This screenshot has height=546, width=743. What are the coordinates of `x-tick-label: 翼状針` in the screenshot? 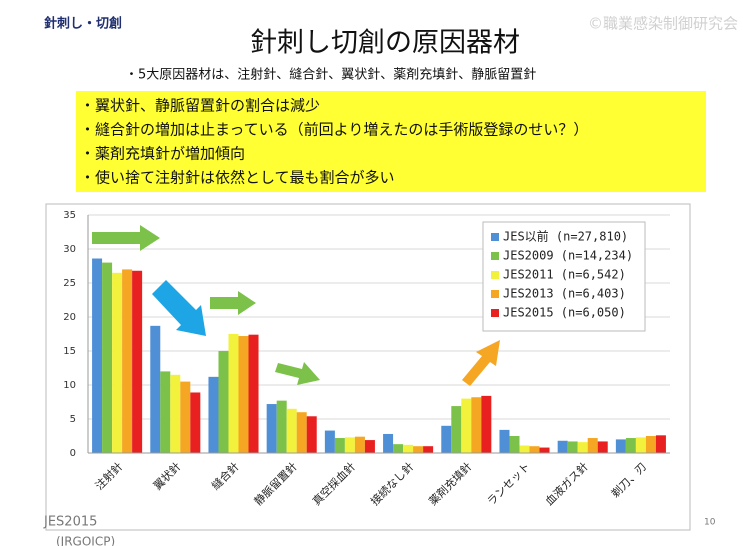 It's located at (166, 475).